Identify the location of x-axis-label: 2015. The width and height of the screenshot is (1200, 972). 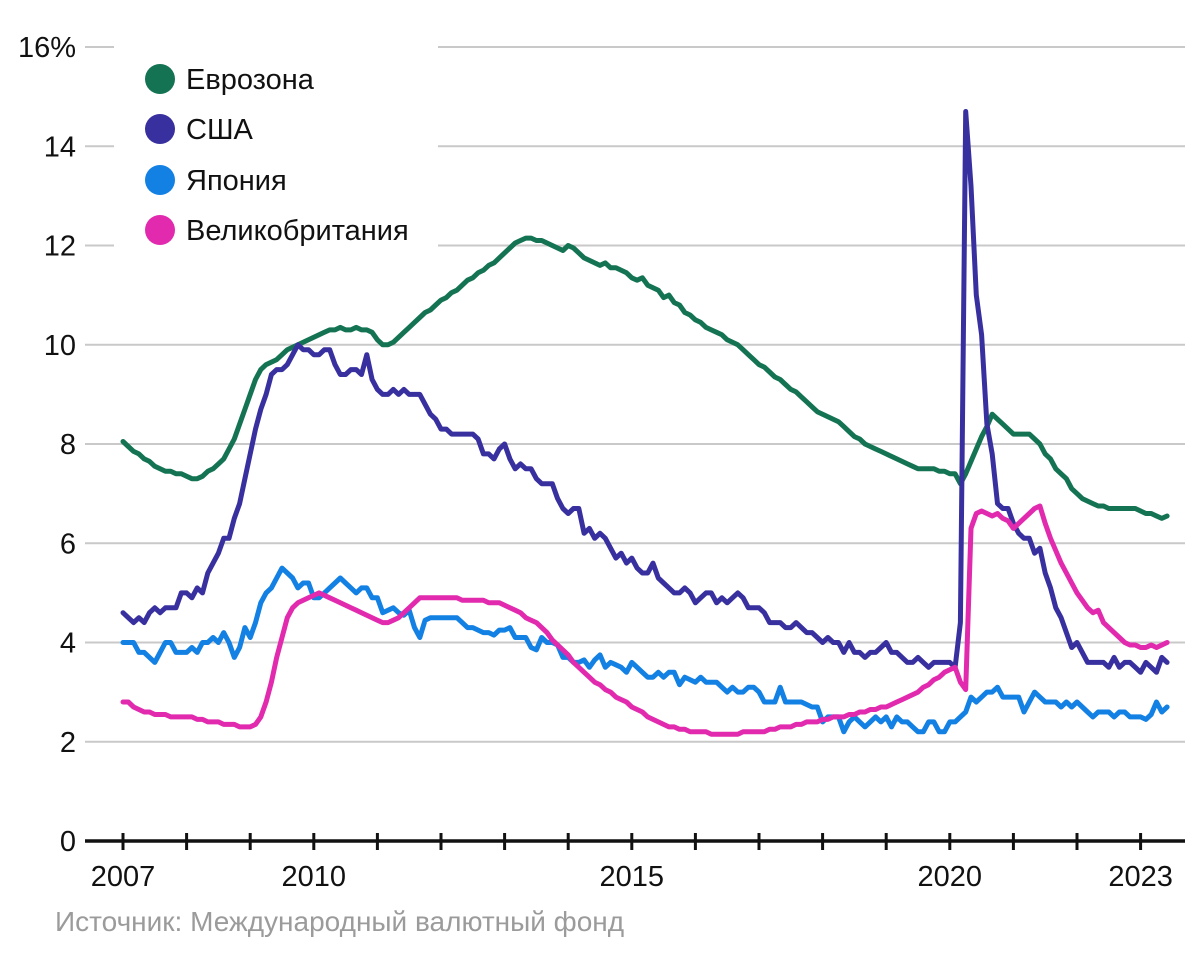
(632, 877).